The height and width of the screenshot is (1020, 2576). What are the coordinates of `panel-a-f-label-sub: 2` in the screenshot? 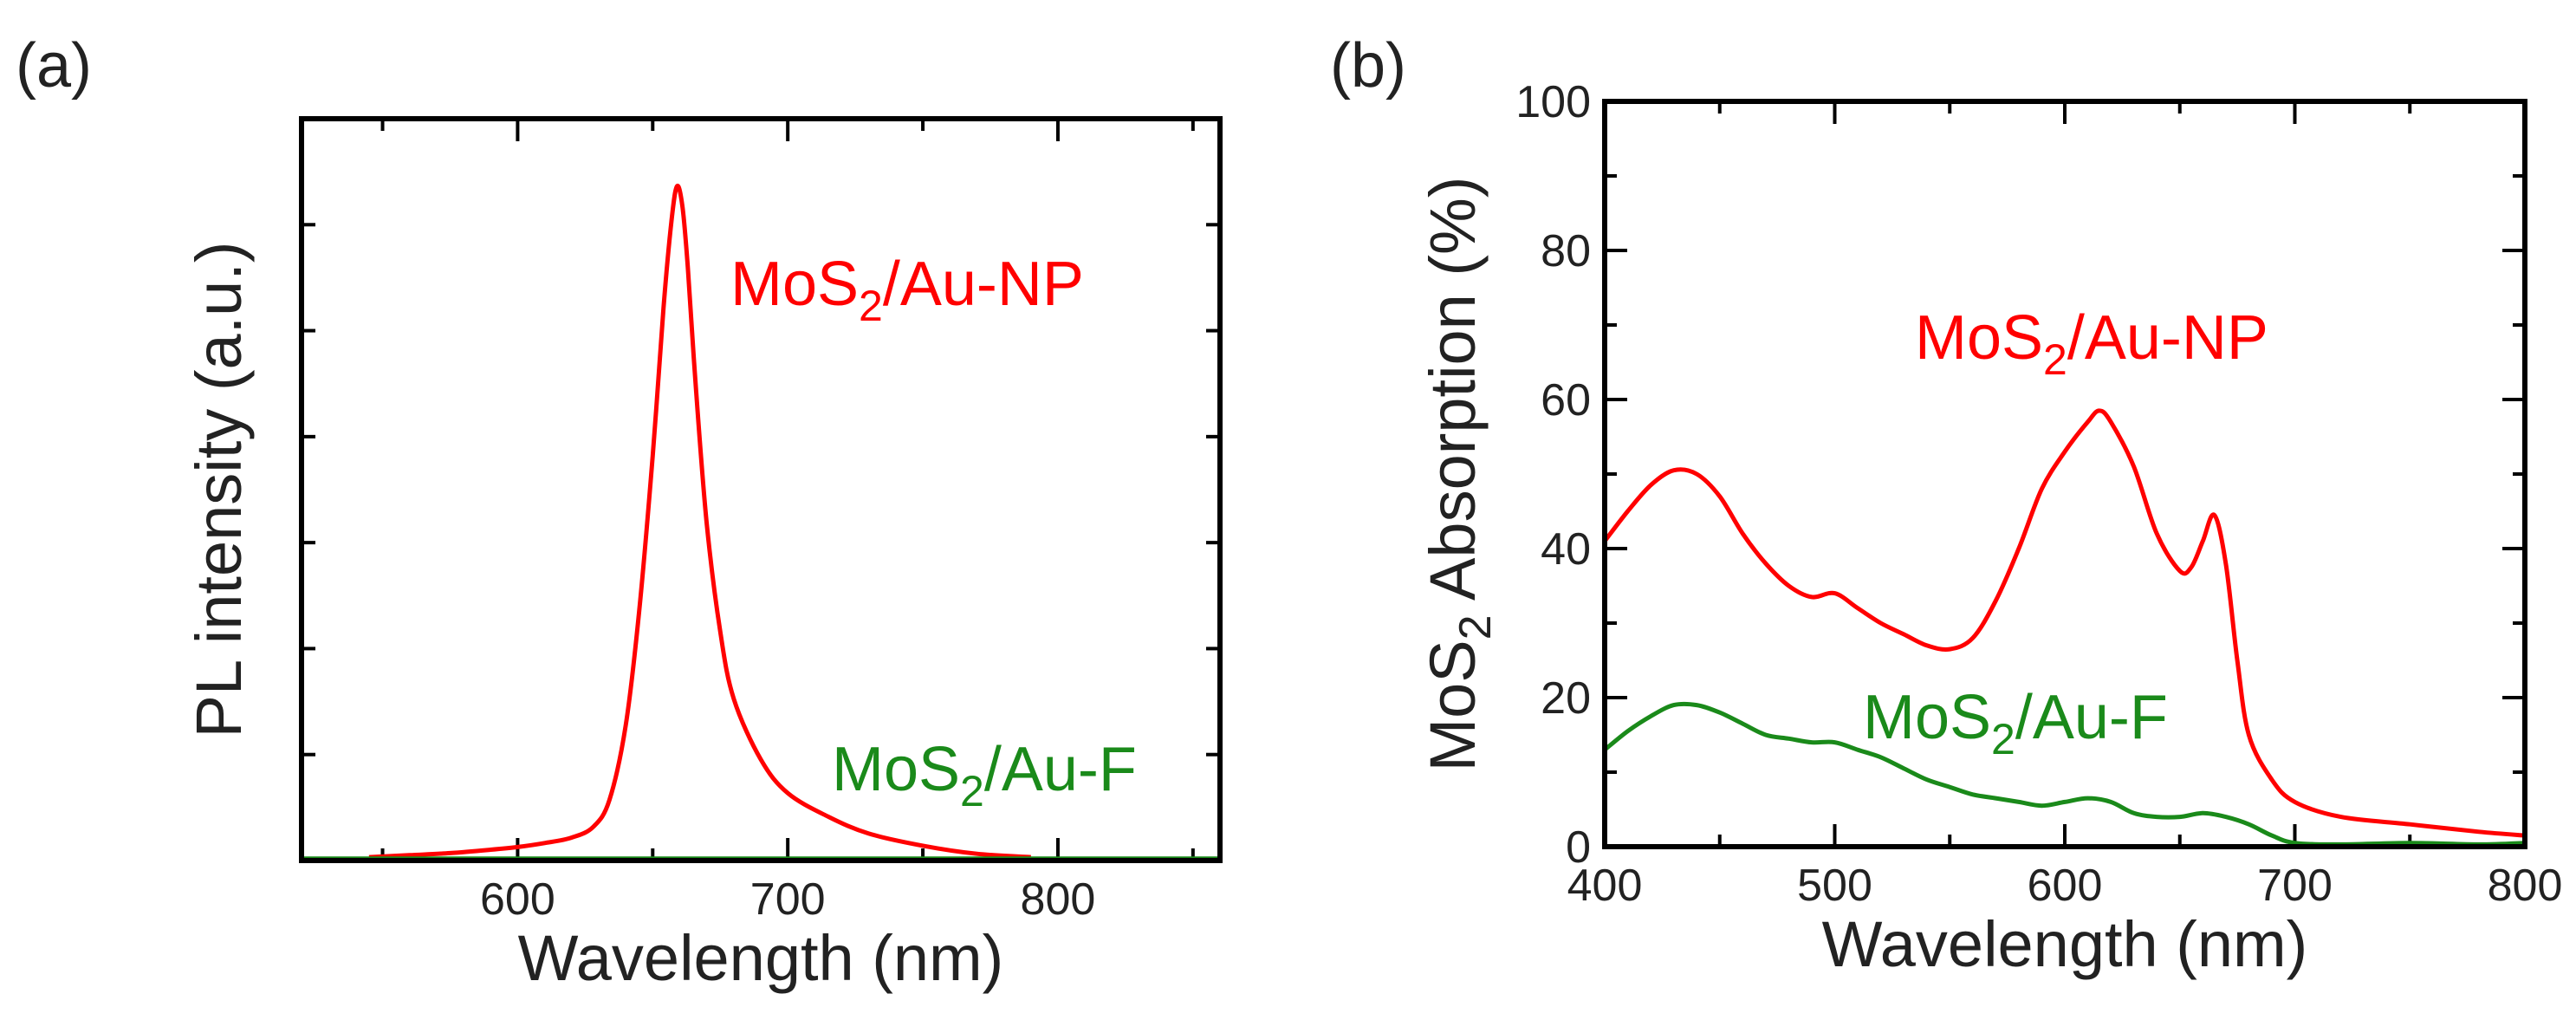 It's located at (972, 791).